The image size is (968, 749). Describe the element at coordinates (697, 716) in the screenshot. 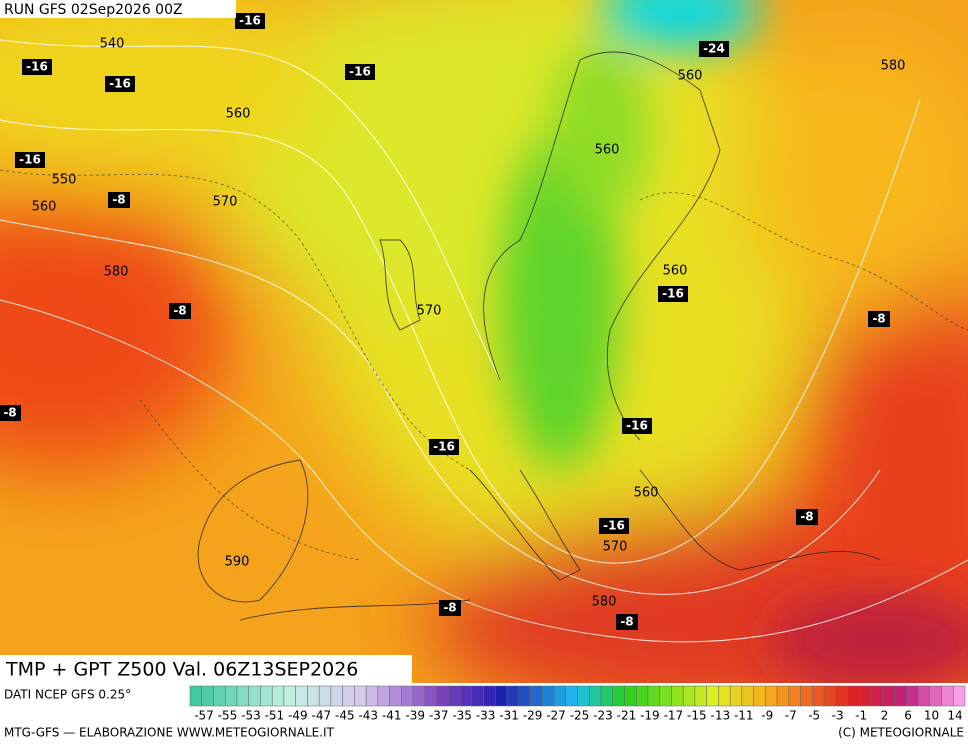

I see `scale-label: -15` at that location.